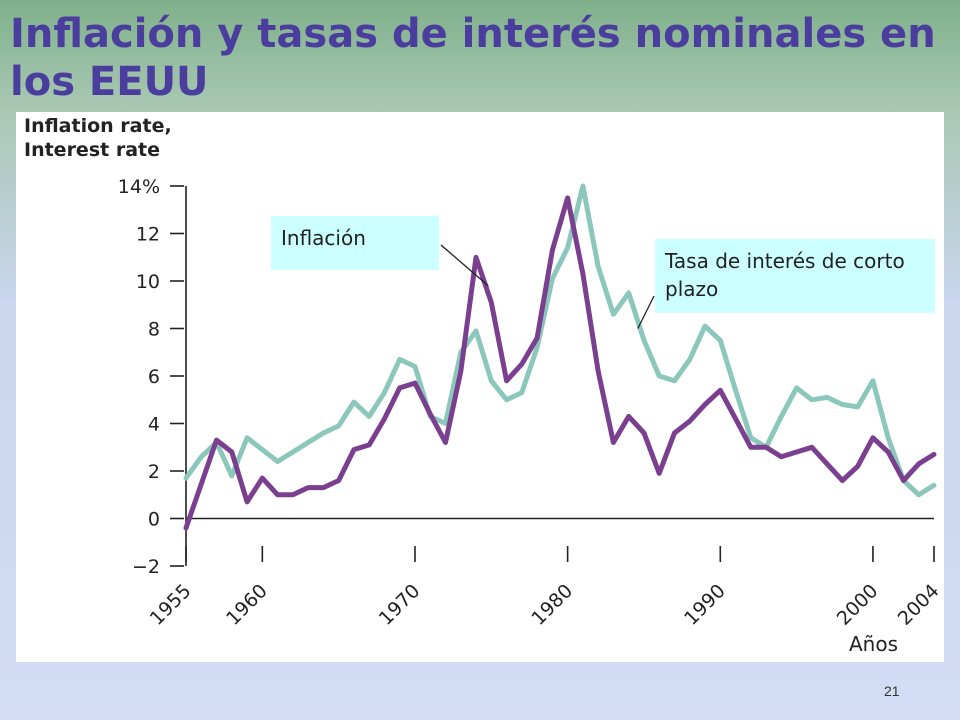 The image size is (960, 720). What do you see at coordinates (92, 150) in the screenshot?
I see `y-axis-label-line-2: Interest rate` at bounding box center [92, 150].